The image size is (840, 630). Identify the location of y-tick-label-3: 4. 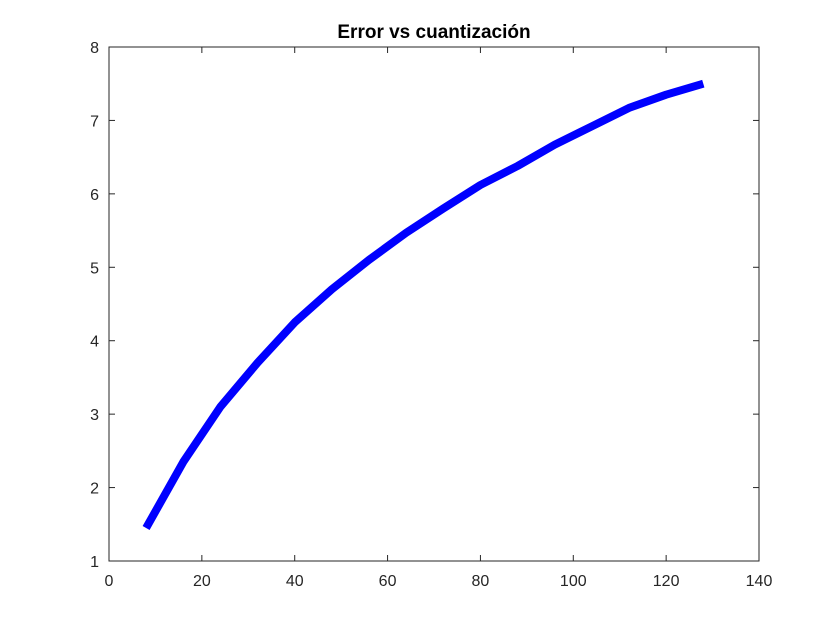
(94, 342).